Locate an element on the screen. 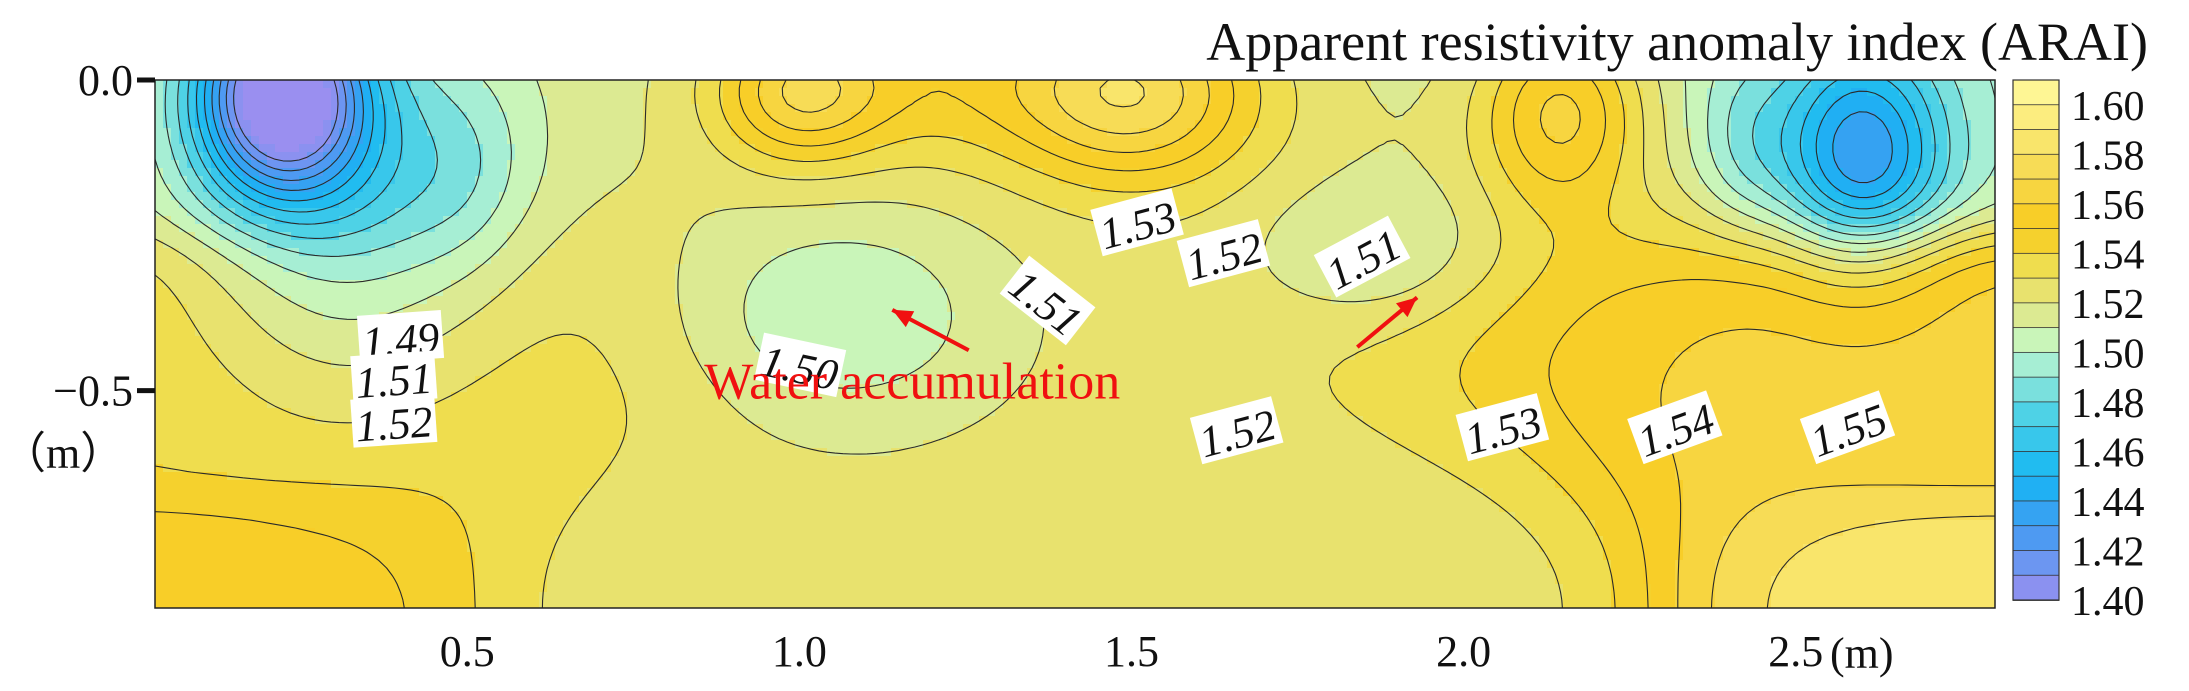  colorbar-tick-label: 1.40 is located at coordinates (2108, 602).